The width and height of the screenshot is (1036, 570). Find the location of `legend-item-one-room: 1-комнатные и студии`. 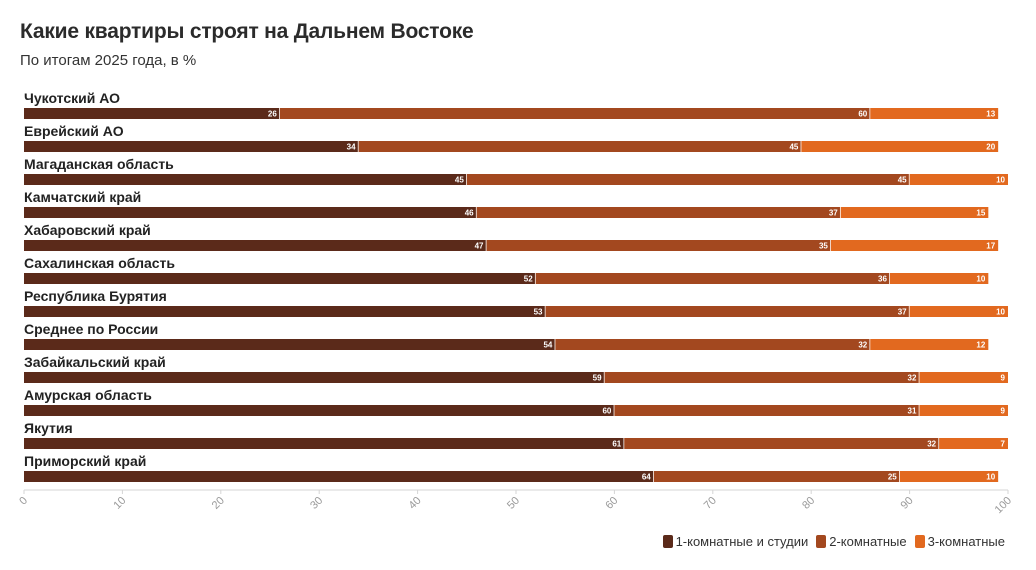

legend-item-one-room: 1-комнатные и студии is located at coordinates (735, 541).